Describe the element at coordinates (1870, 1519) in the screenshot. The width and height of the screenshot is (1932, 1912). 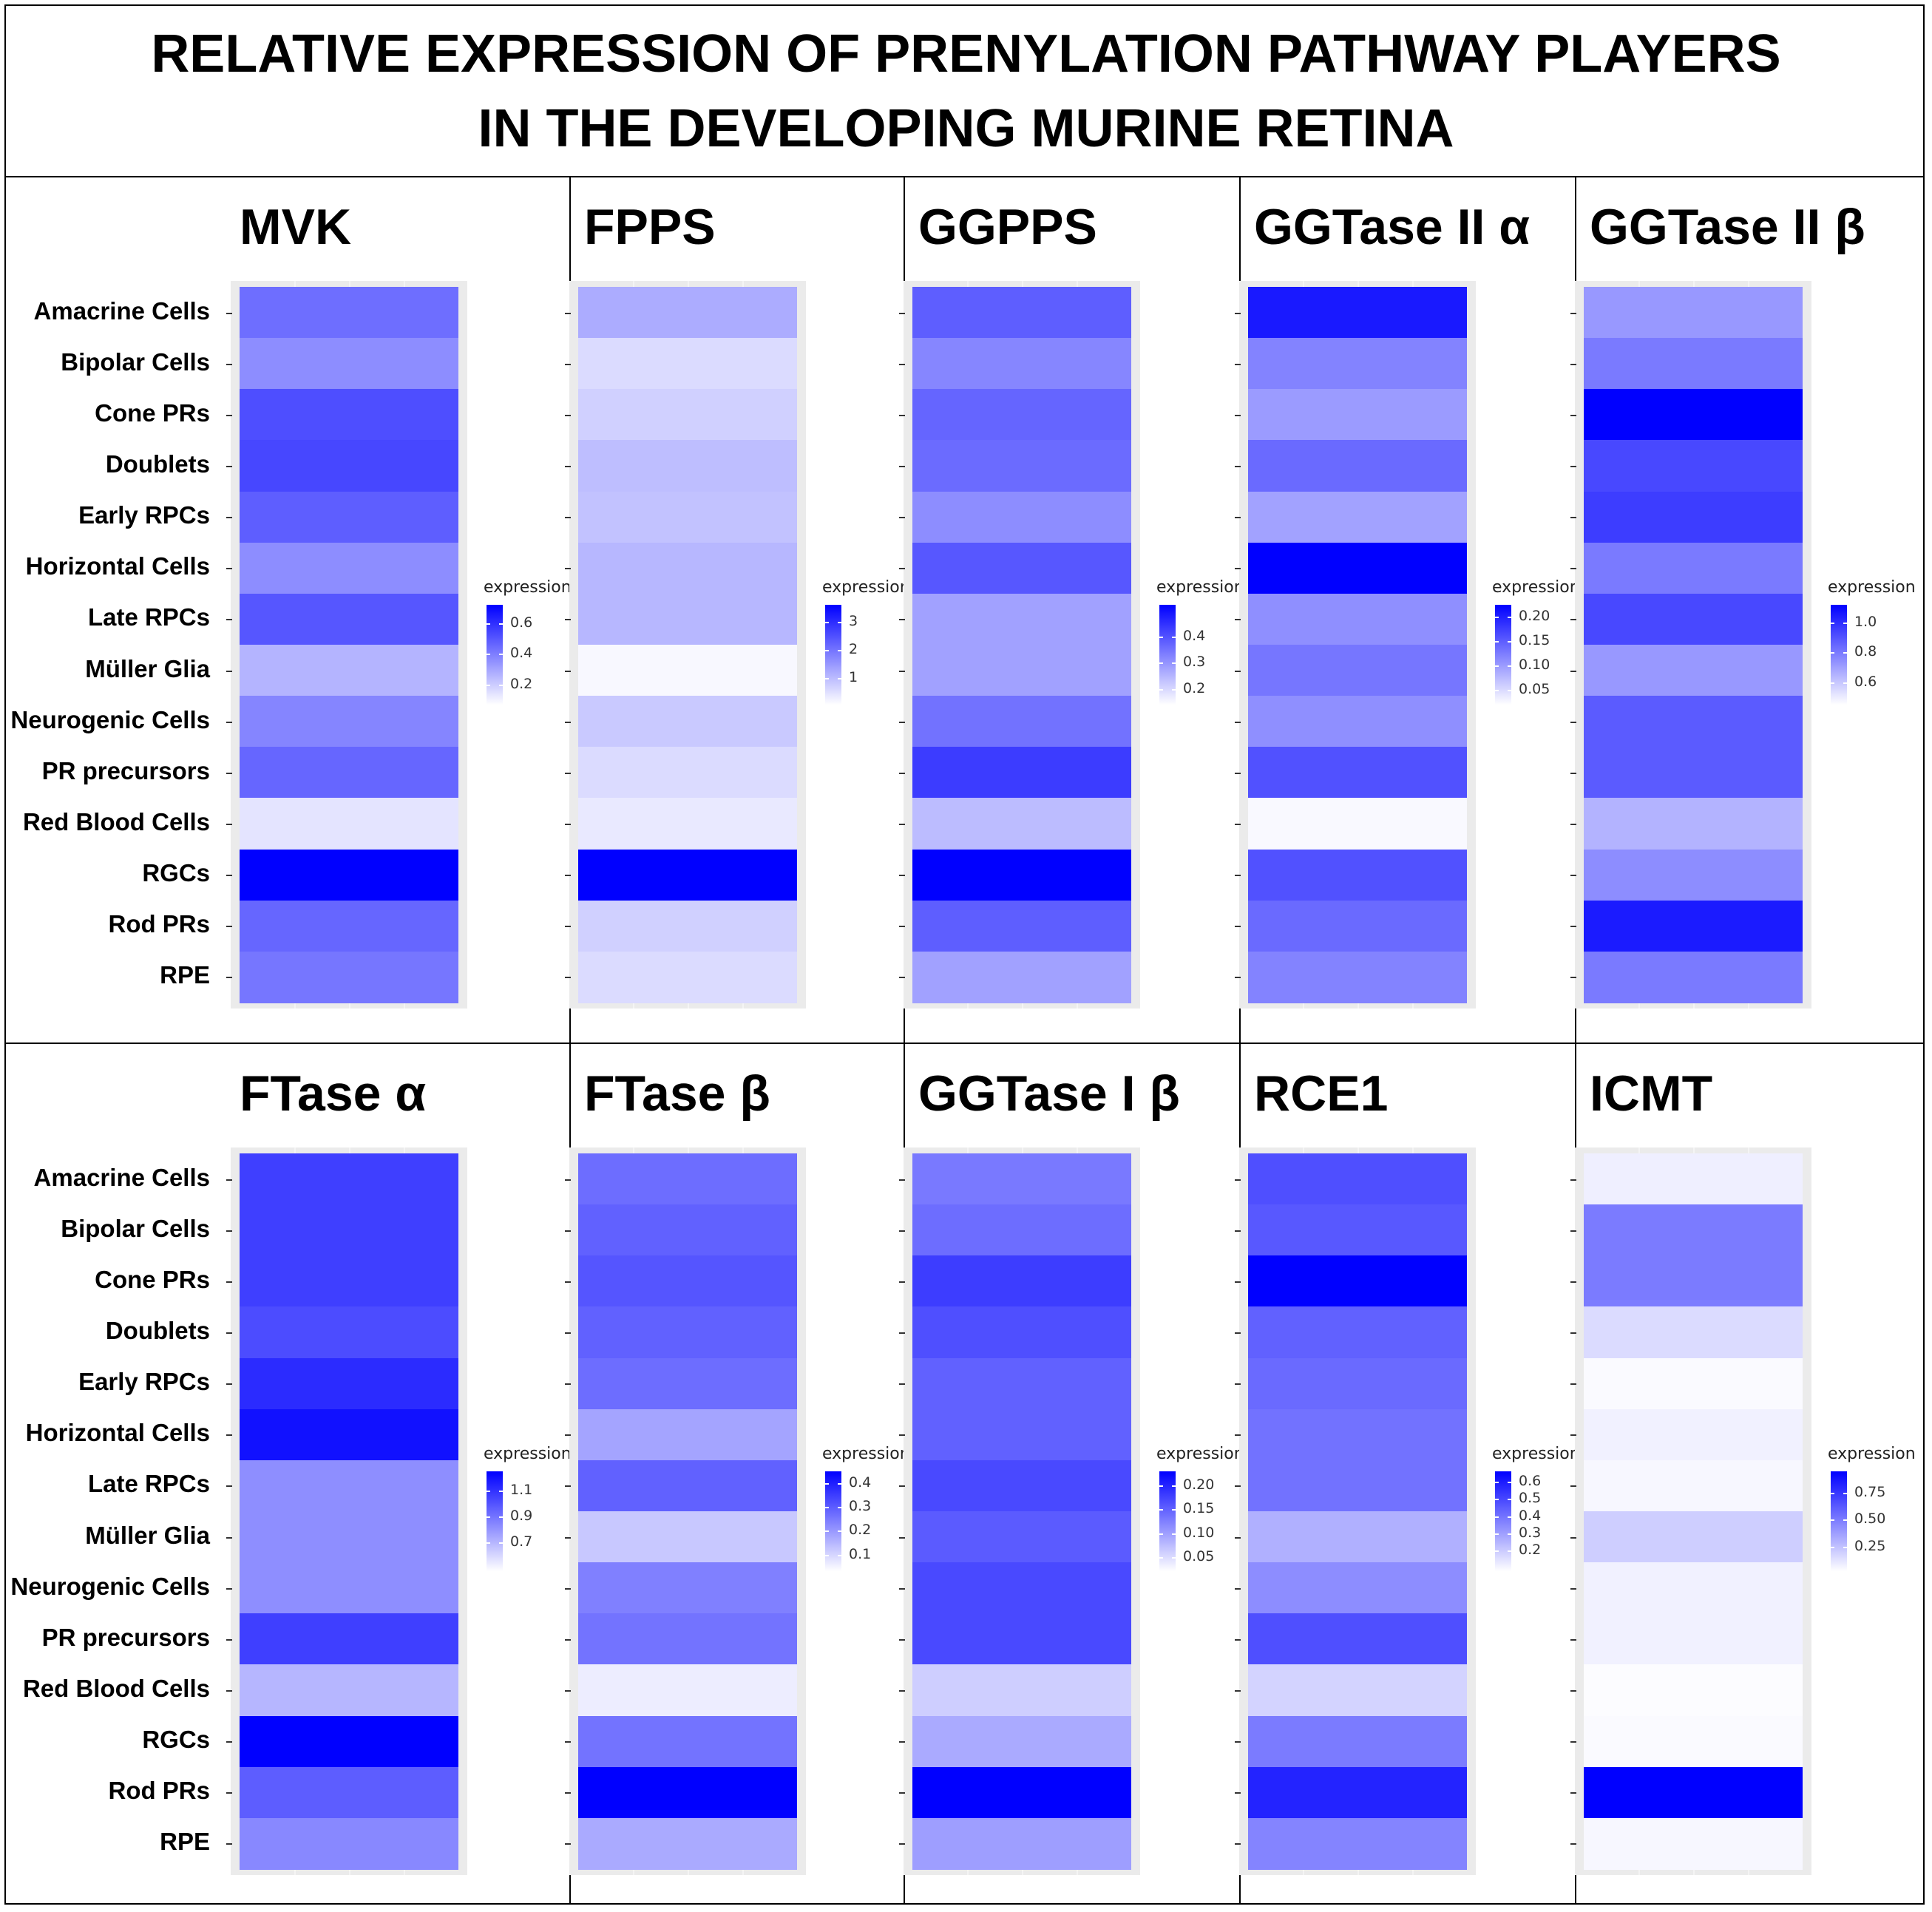
I see `legend-label-icmt-1: 0.50` at that location.